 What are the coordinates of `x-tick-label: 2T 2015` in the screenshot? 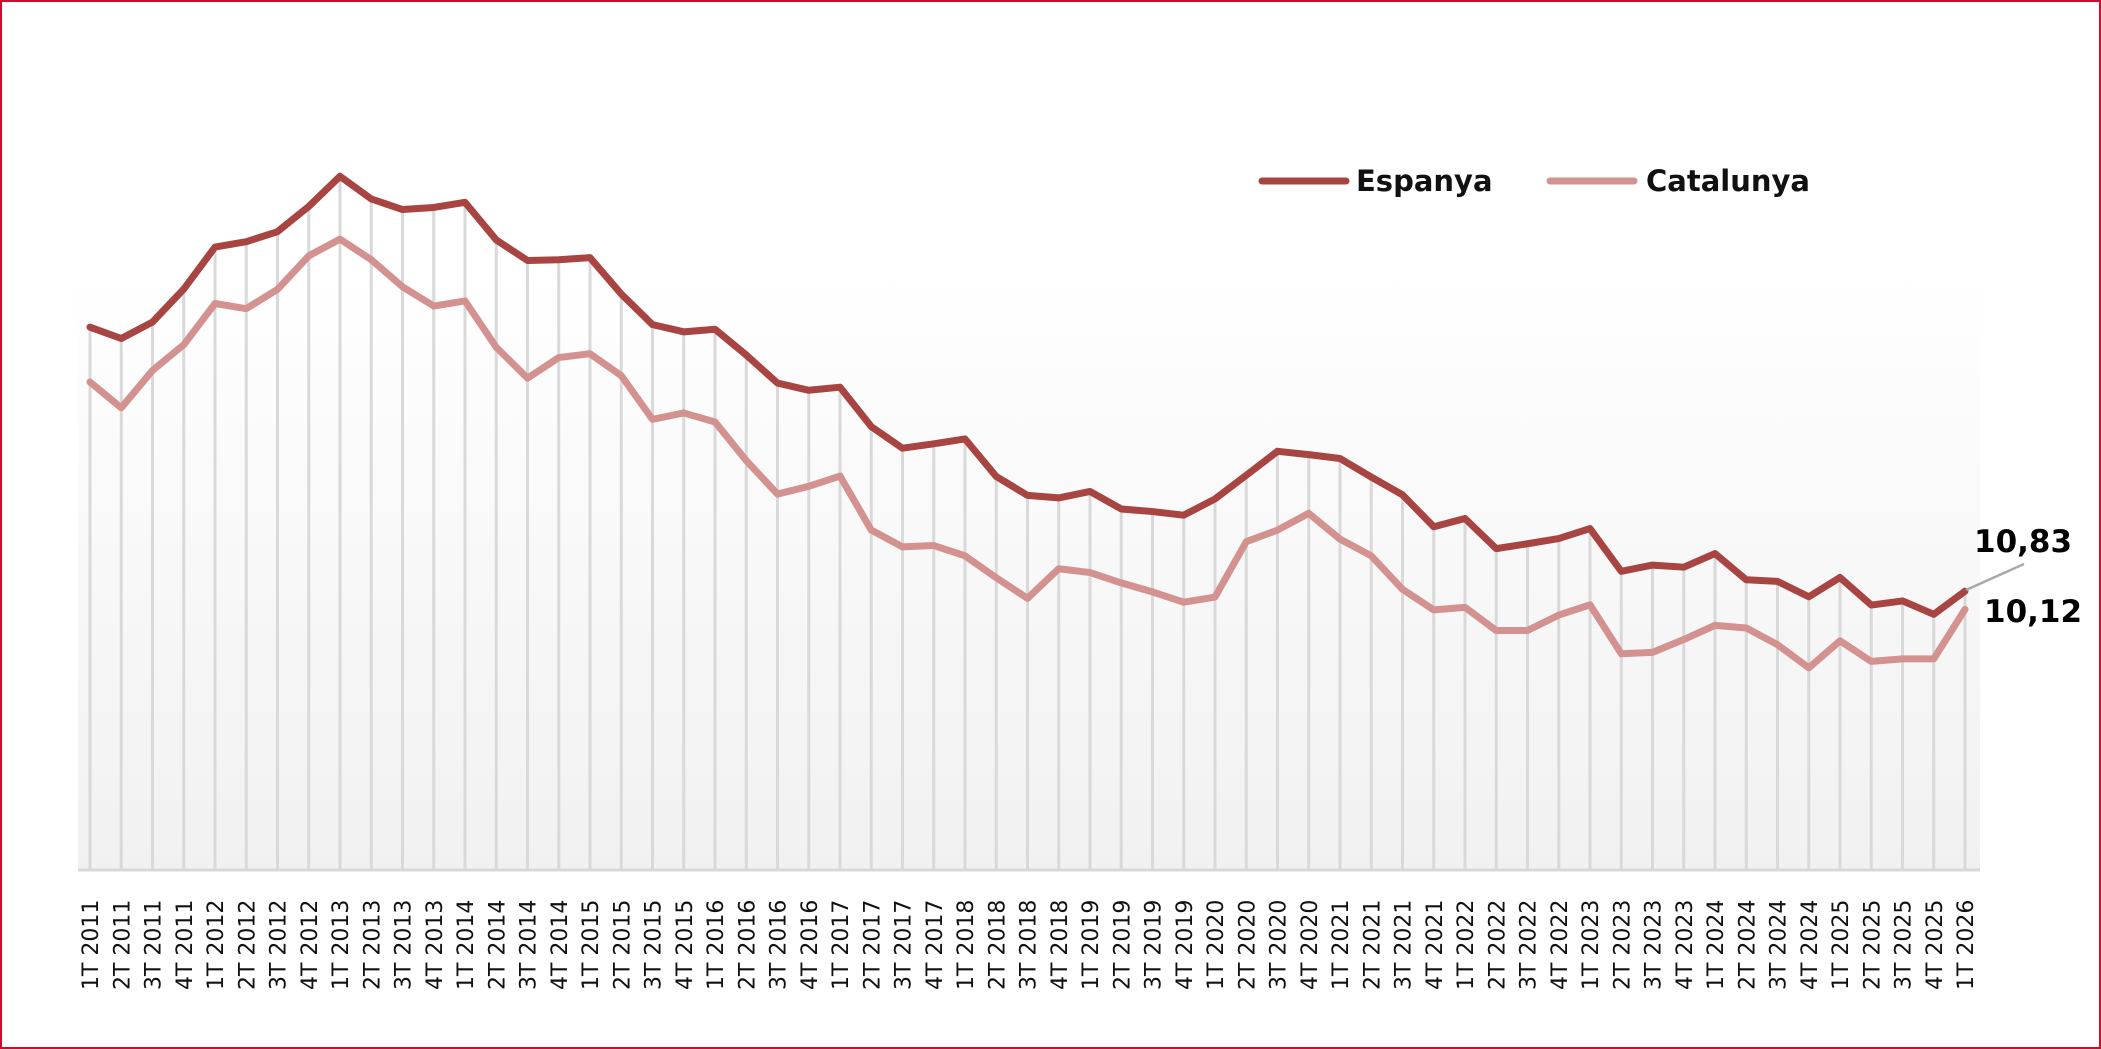 It's located at (622, 945).